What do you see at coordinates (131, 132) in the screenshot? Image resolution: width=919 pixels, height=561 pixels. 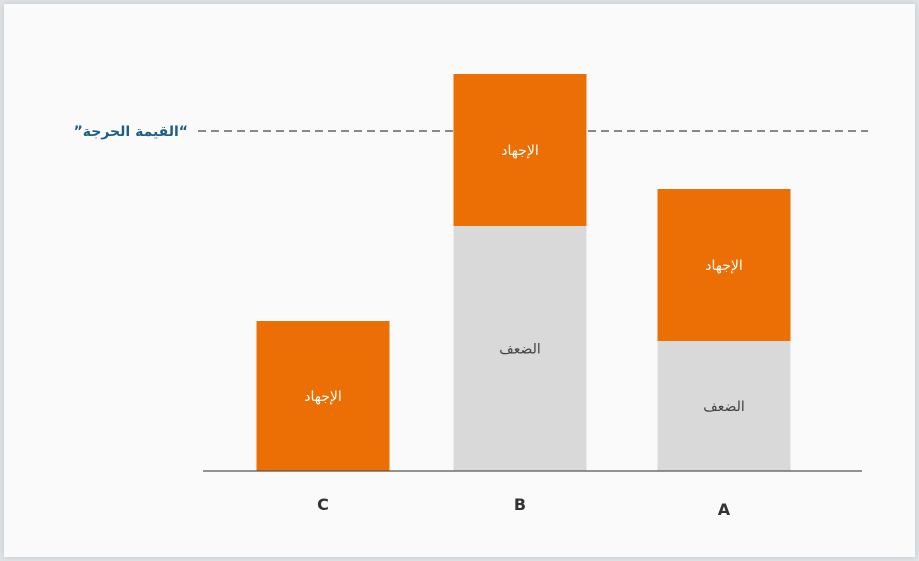 I see `threshold-label: ”القيمة الحرجة“` at bounding box center [131, 132].